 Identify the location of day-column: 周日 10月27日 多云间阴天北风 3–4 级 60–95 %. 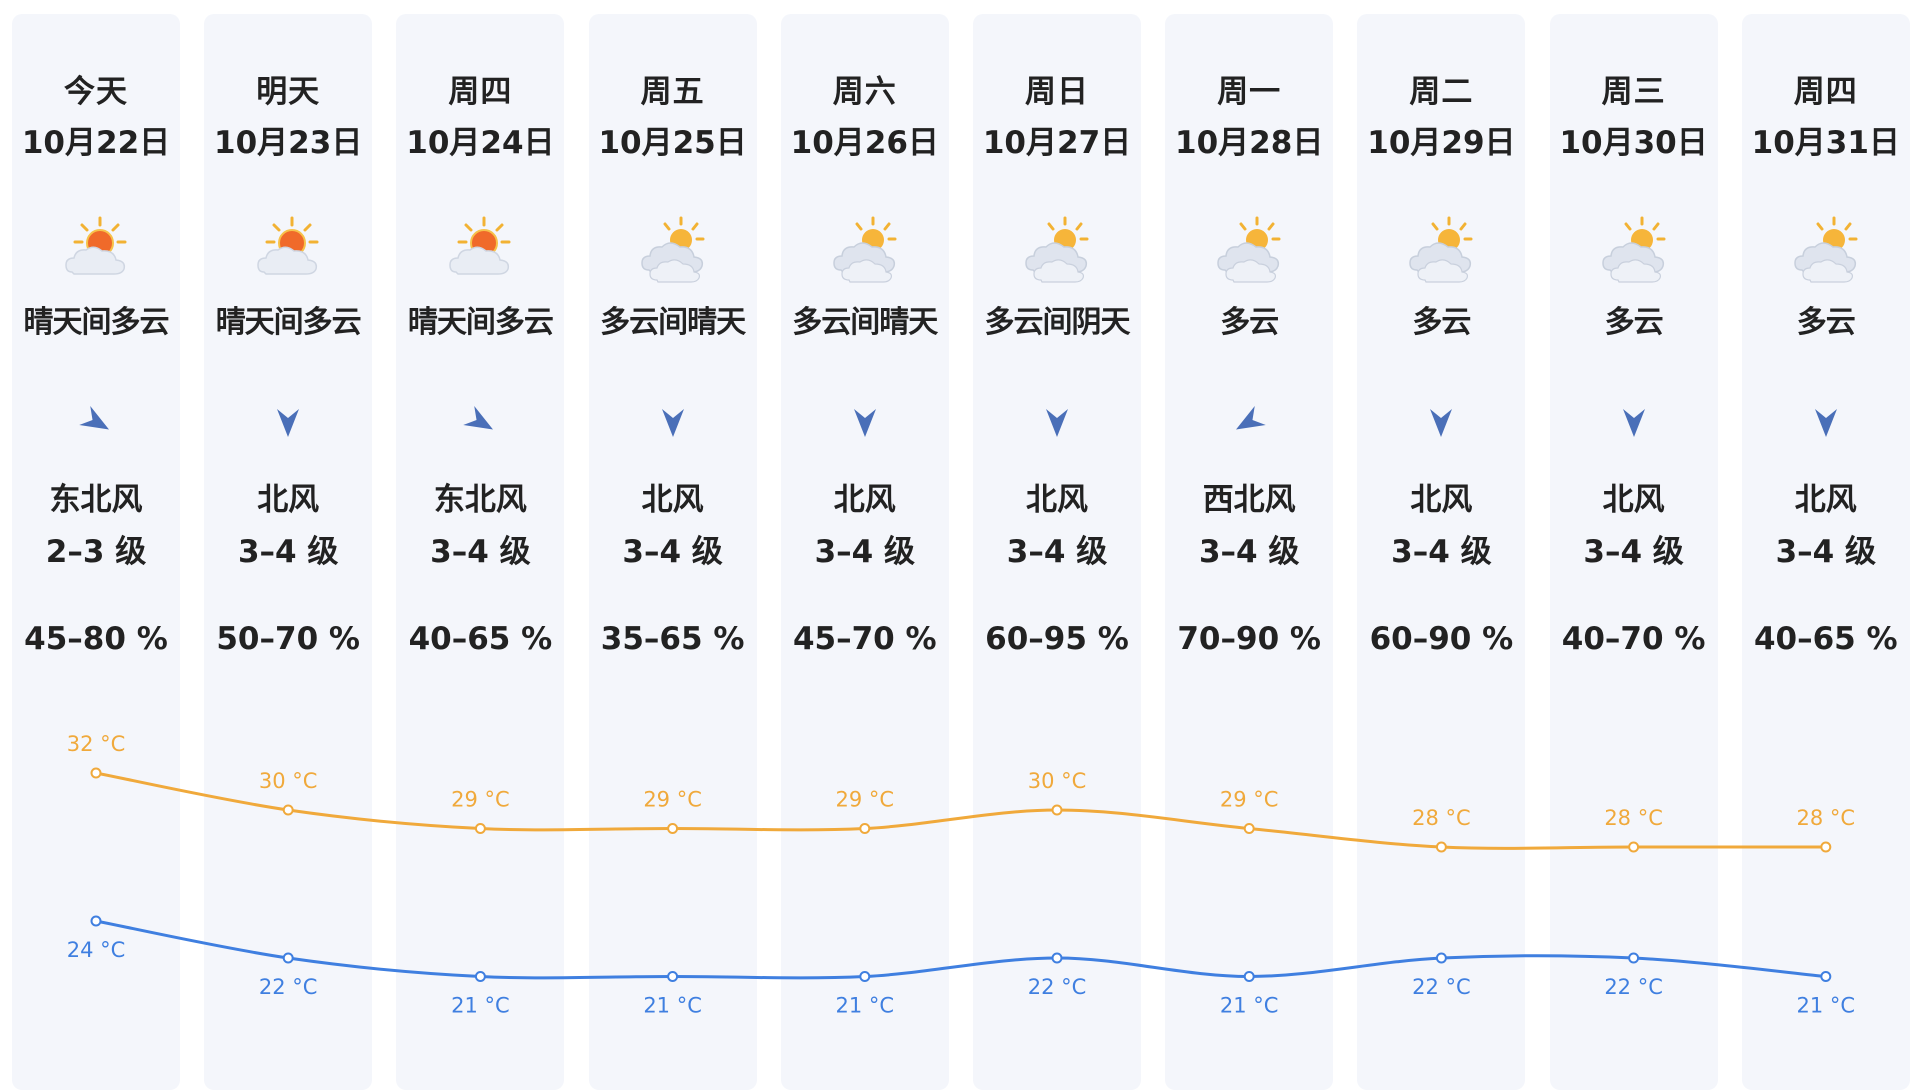
(1057, 552).